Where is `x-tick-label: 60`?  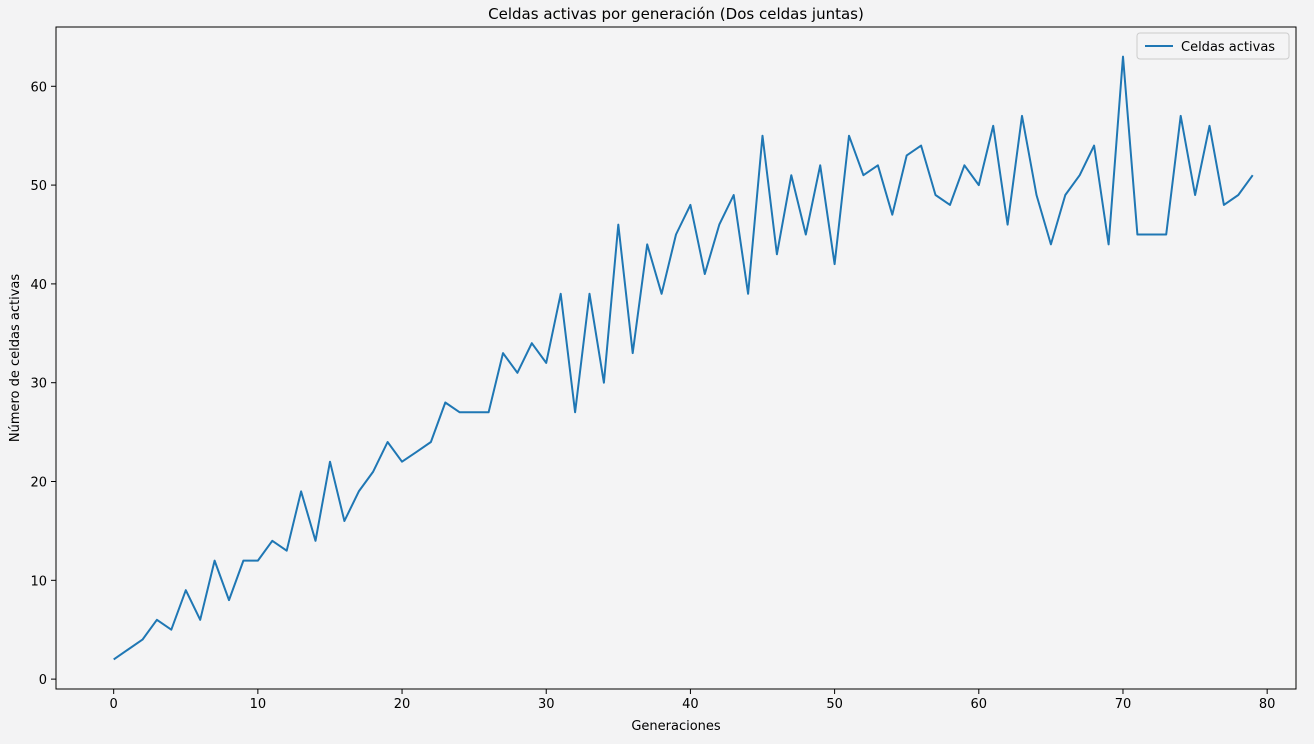
x-tick-label: 60 is located at coordinates (979, 704).